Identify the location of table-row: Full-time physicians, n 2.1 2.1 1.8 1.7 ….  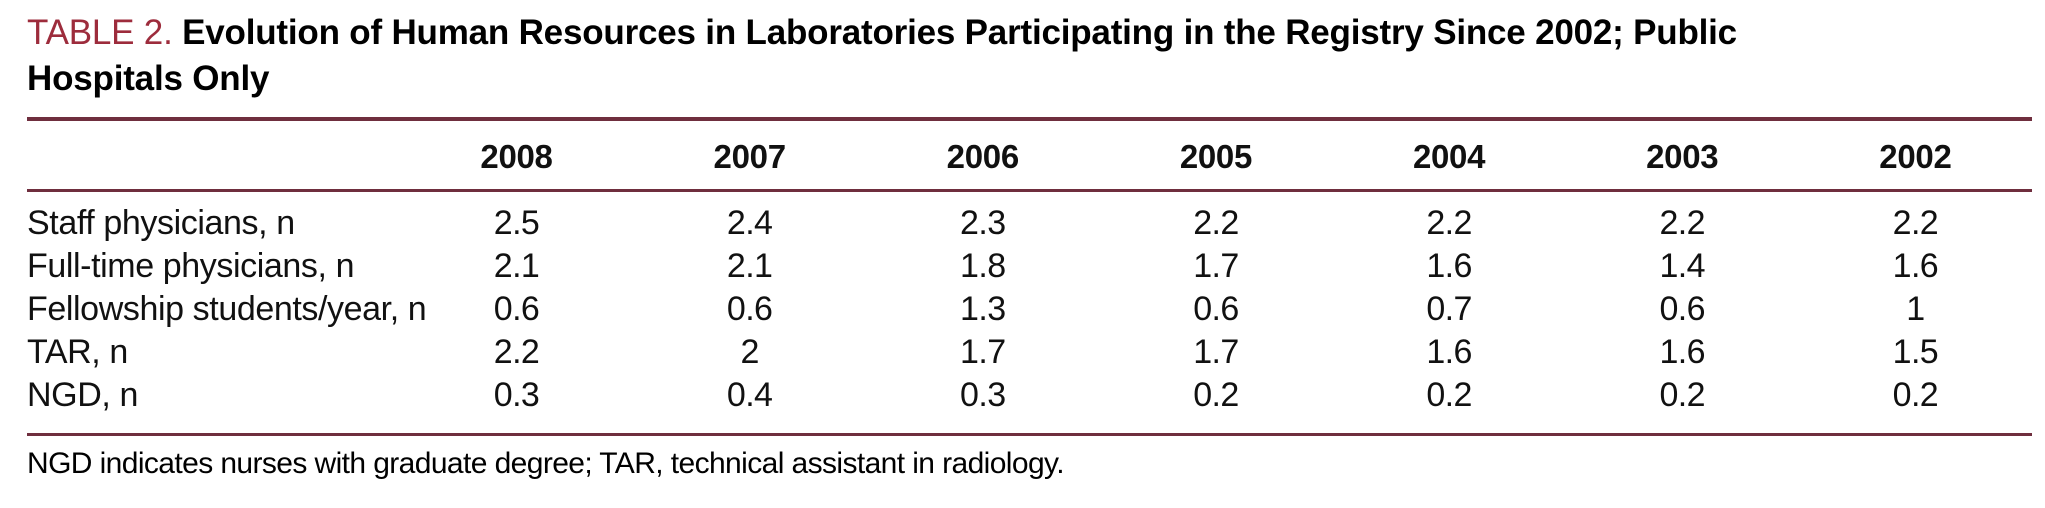
(1029, 266).